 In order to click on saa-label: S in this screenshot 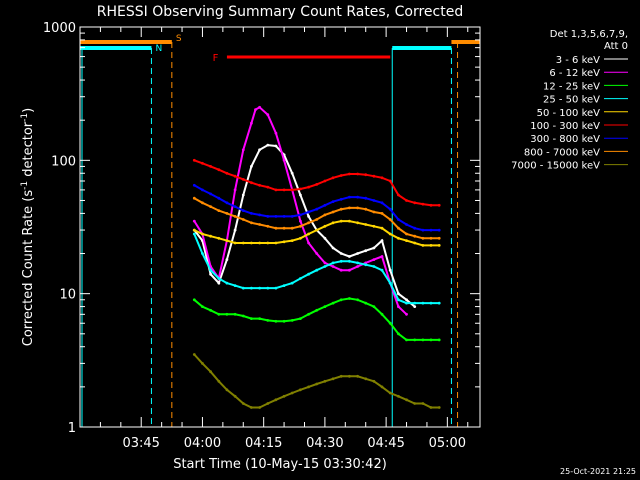, I will do `click(179, 39)`.